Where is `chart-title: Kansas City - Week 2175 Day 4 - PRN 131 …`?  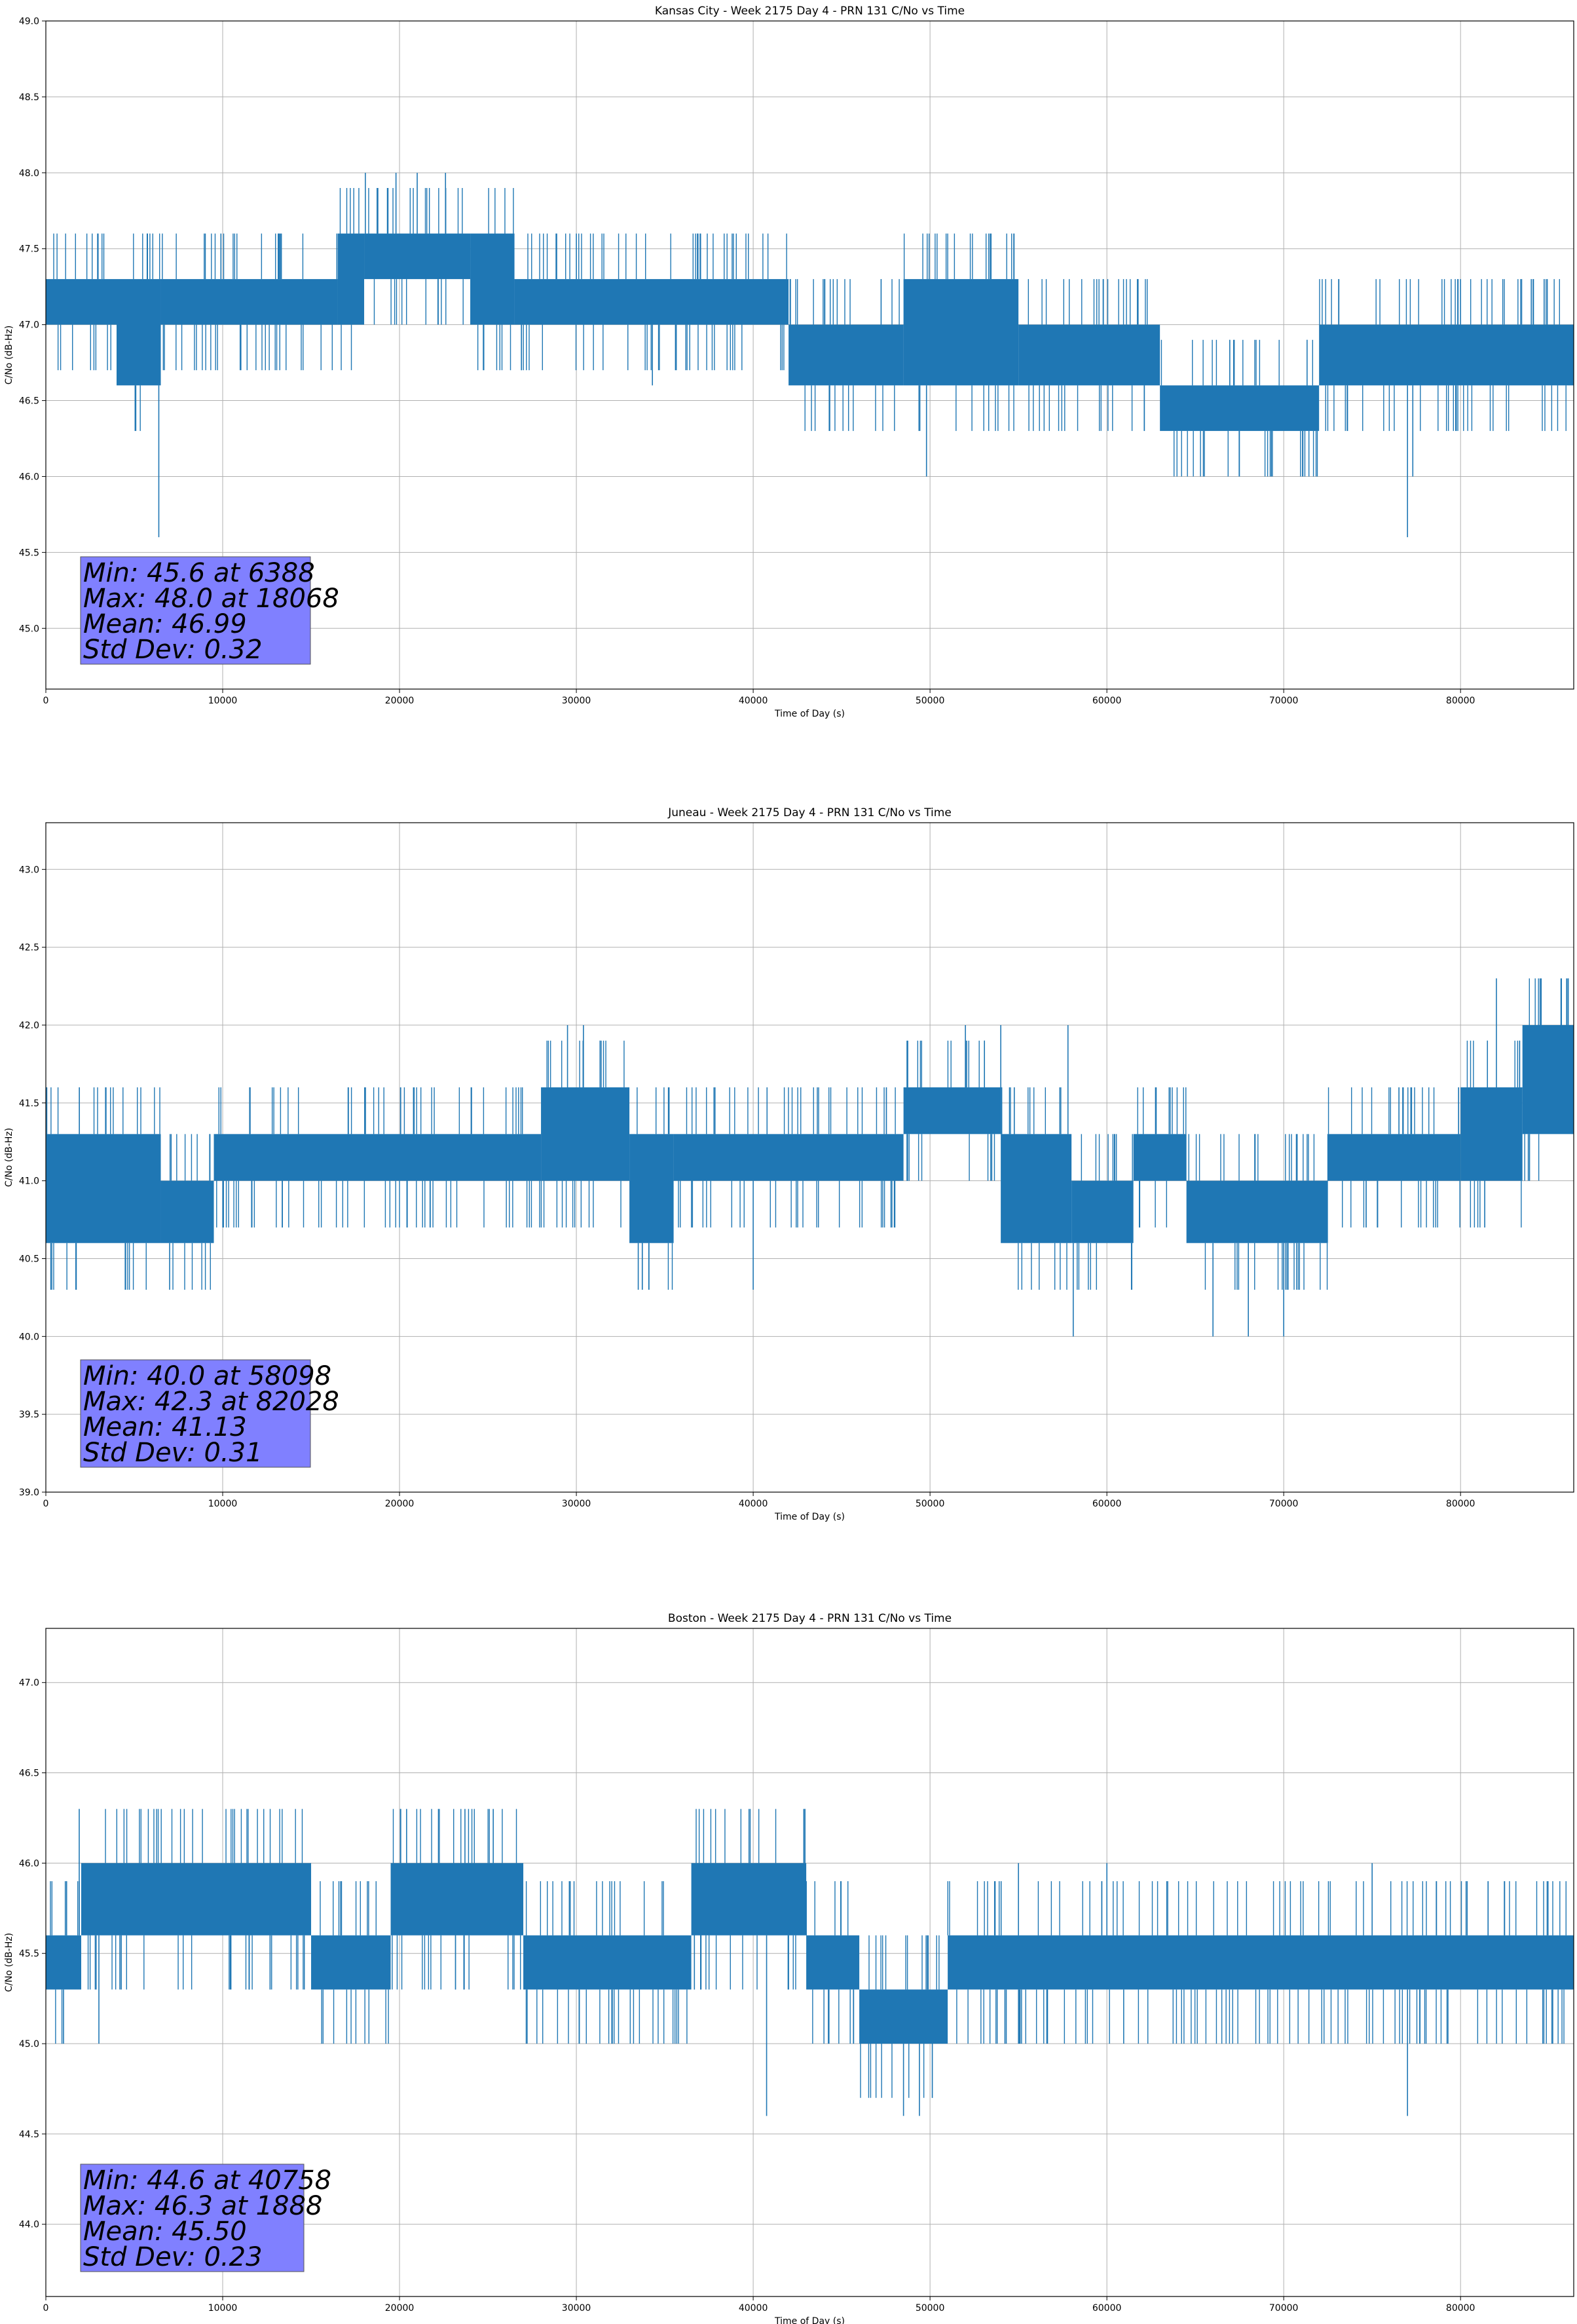
chart-title: Kansas City - Week 2175 Day 4 - PRN 131 … is located at coordinates (810, 11).